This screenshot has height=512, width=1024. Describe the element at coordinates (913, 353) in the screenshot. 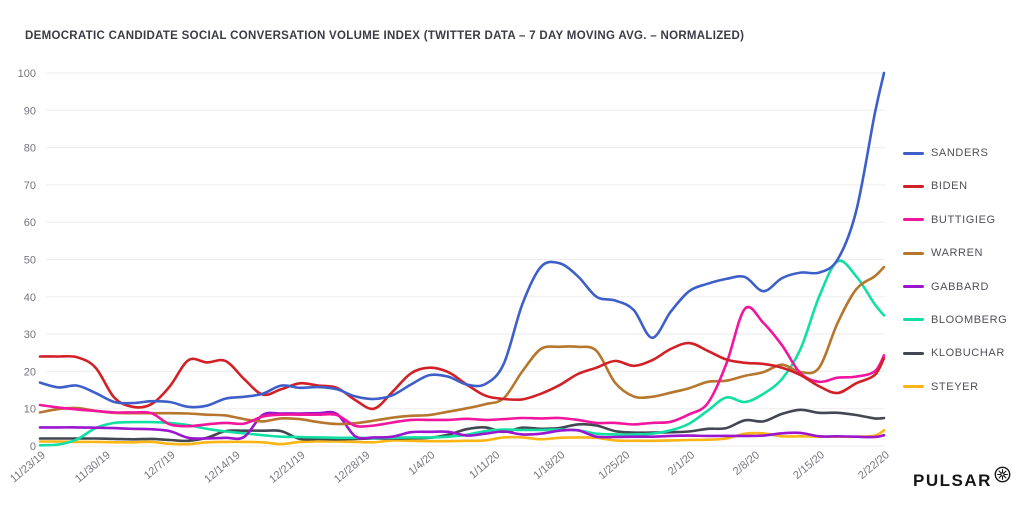

I see `legend-swatch-klobuchar` at that location.